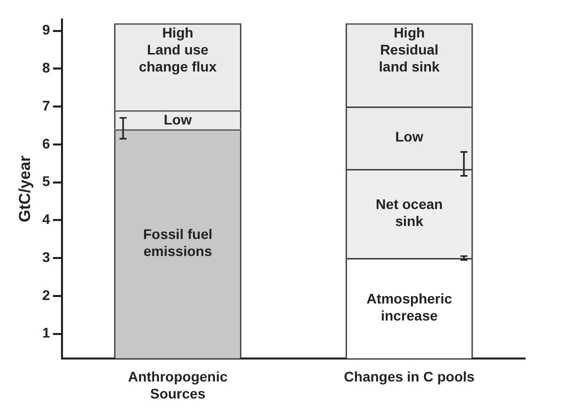 This screenshot has height=414, width=563. What do you see at coordinates (409, 307) in the screenshot?
I see `series-label: Atmospheric increase` at bounding box center [409, 307].